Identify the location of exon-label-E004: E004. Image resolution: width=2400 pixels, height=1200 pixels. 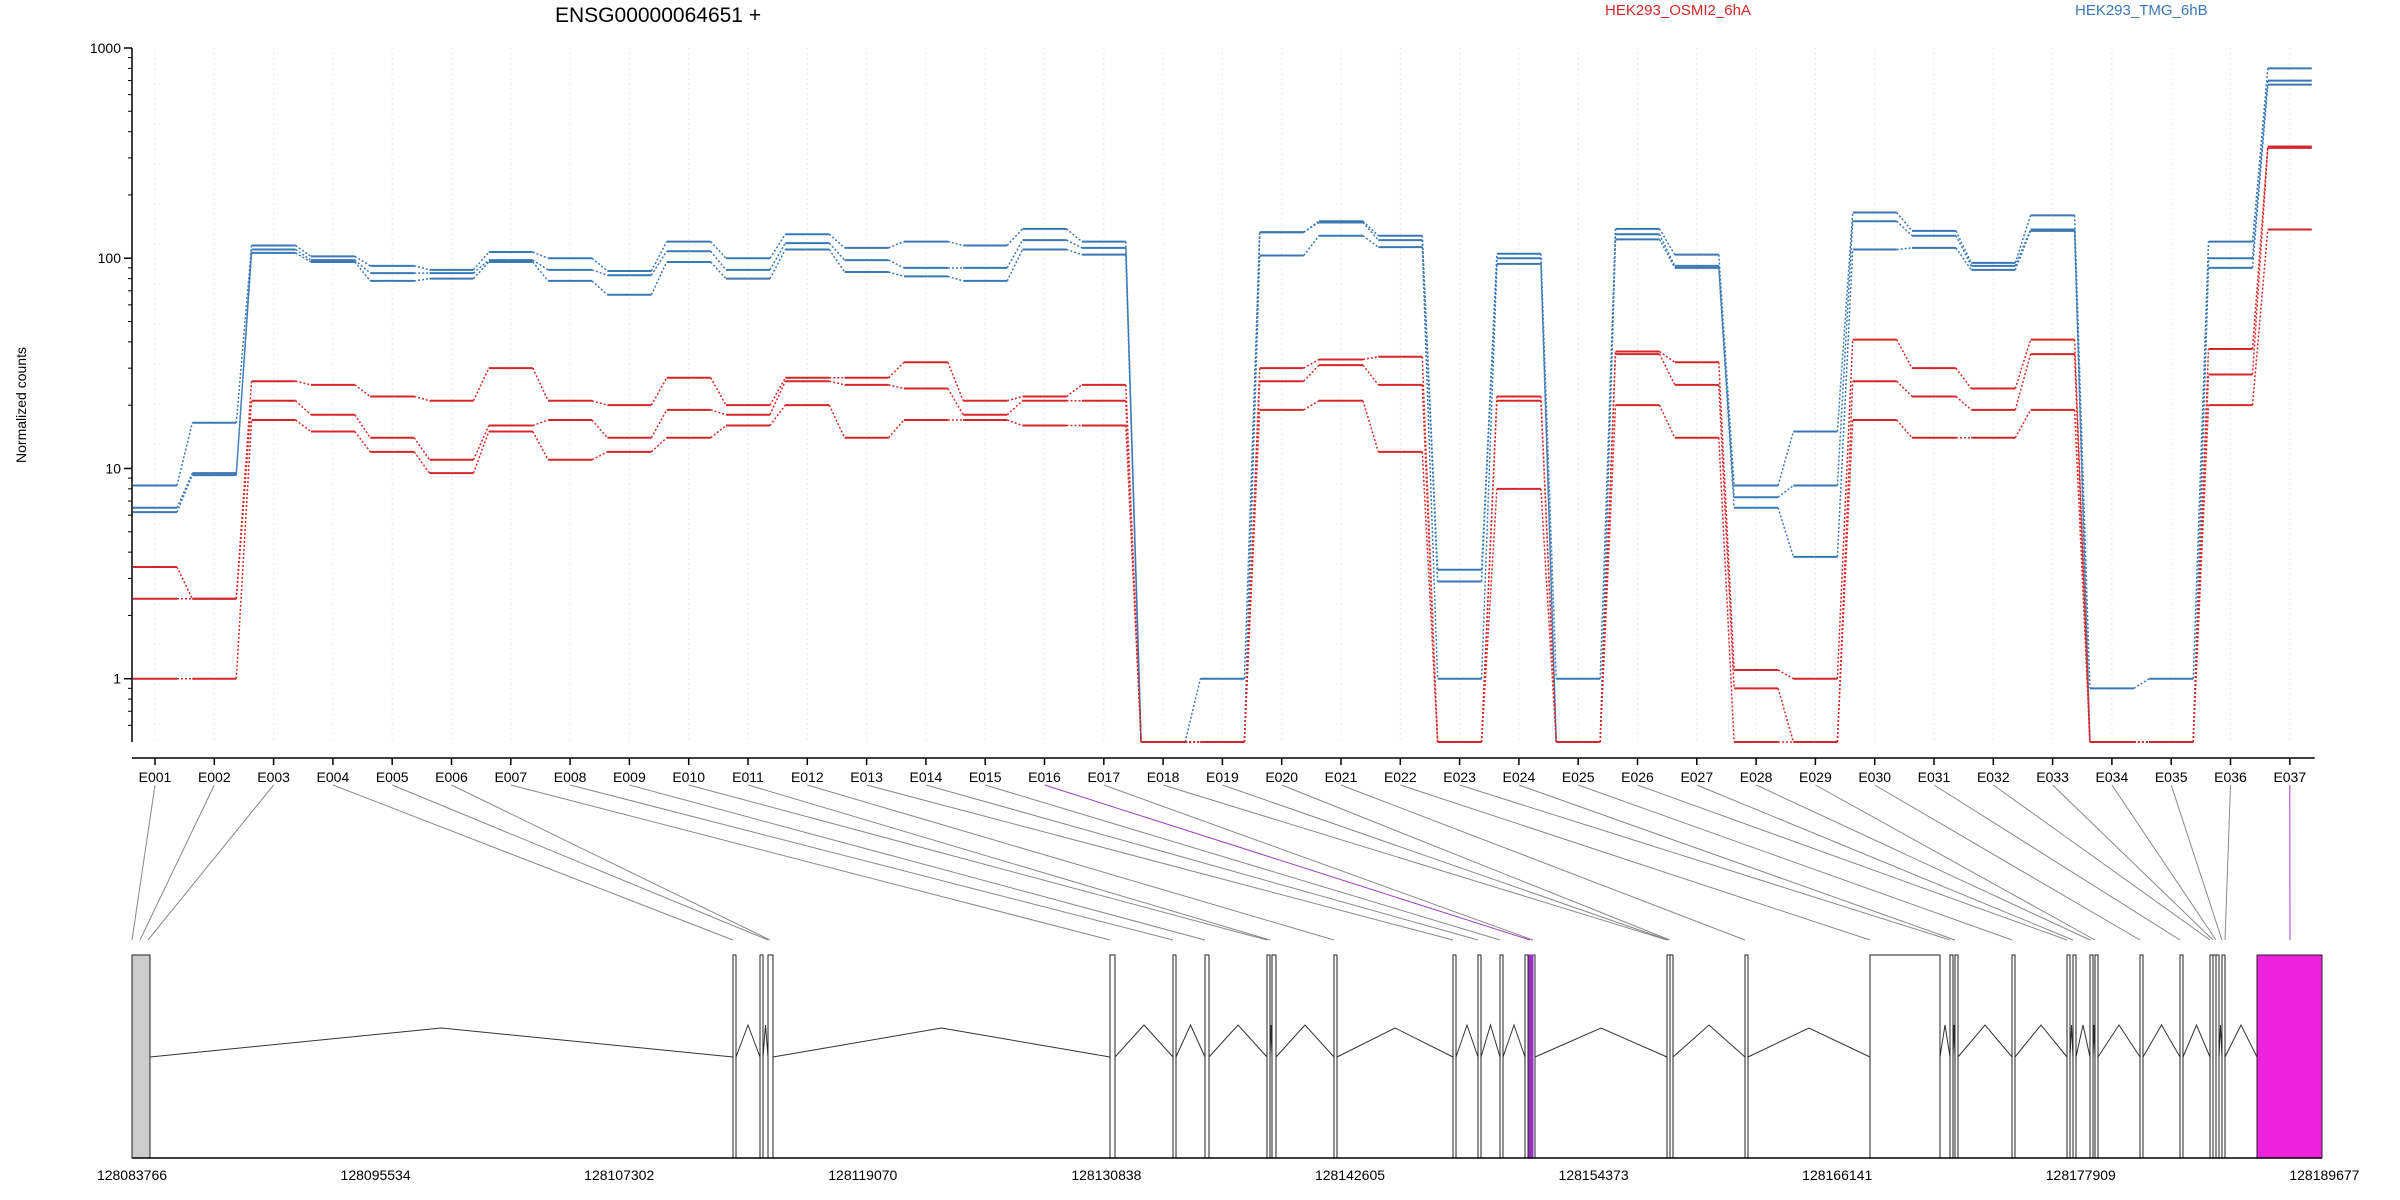
(333, 777).